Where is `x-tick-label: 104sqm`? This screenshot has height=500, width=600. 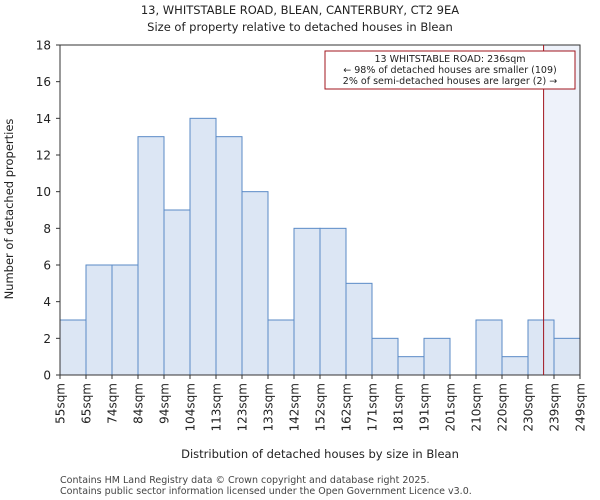 x-tick-label: 104sqm is located at coordinates (191, 407).